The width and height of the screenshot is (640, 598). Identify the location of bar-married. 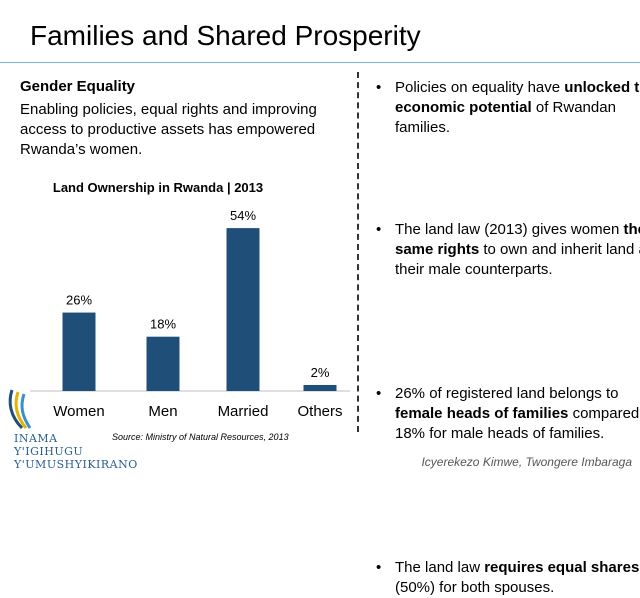
(243, 309).